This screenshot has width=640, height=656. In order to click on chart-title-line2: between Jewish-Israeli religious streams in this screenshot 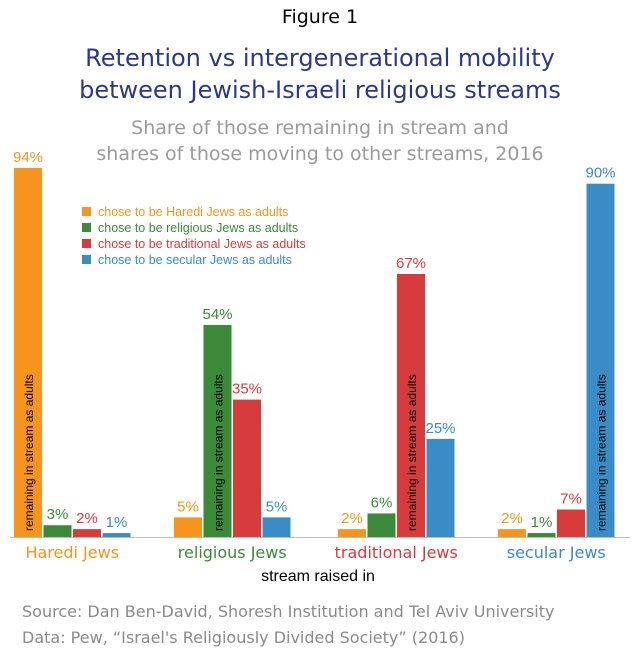, I will do `click(320, 90)`.